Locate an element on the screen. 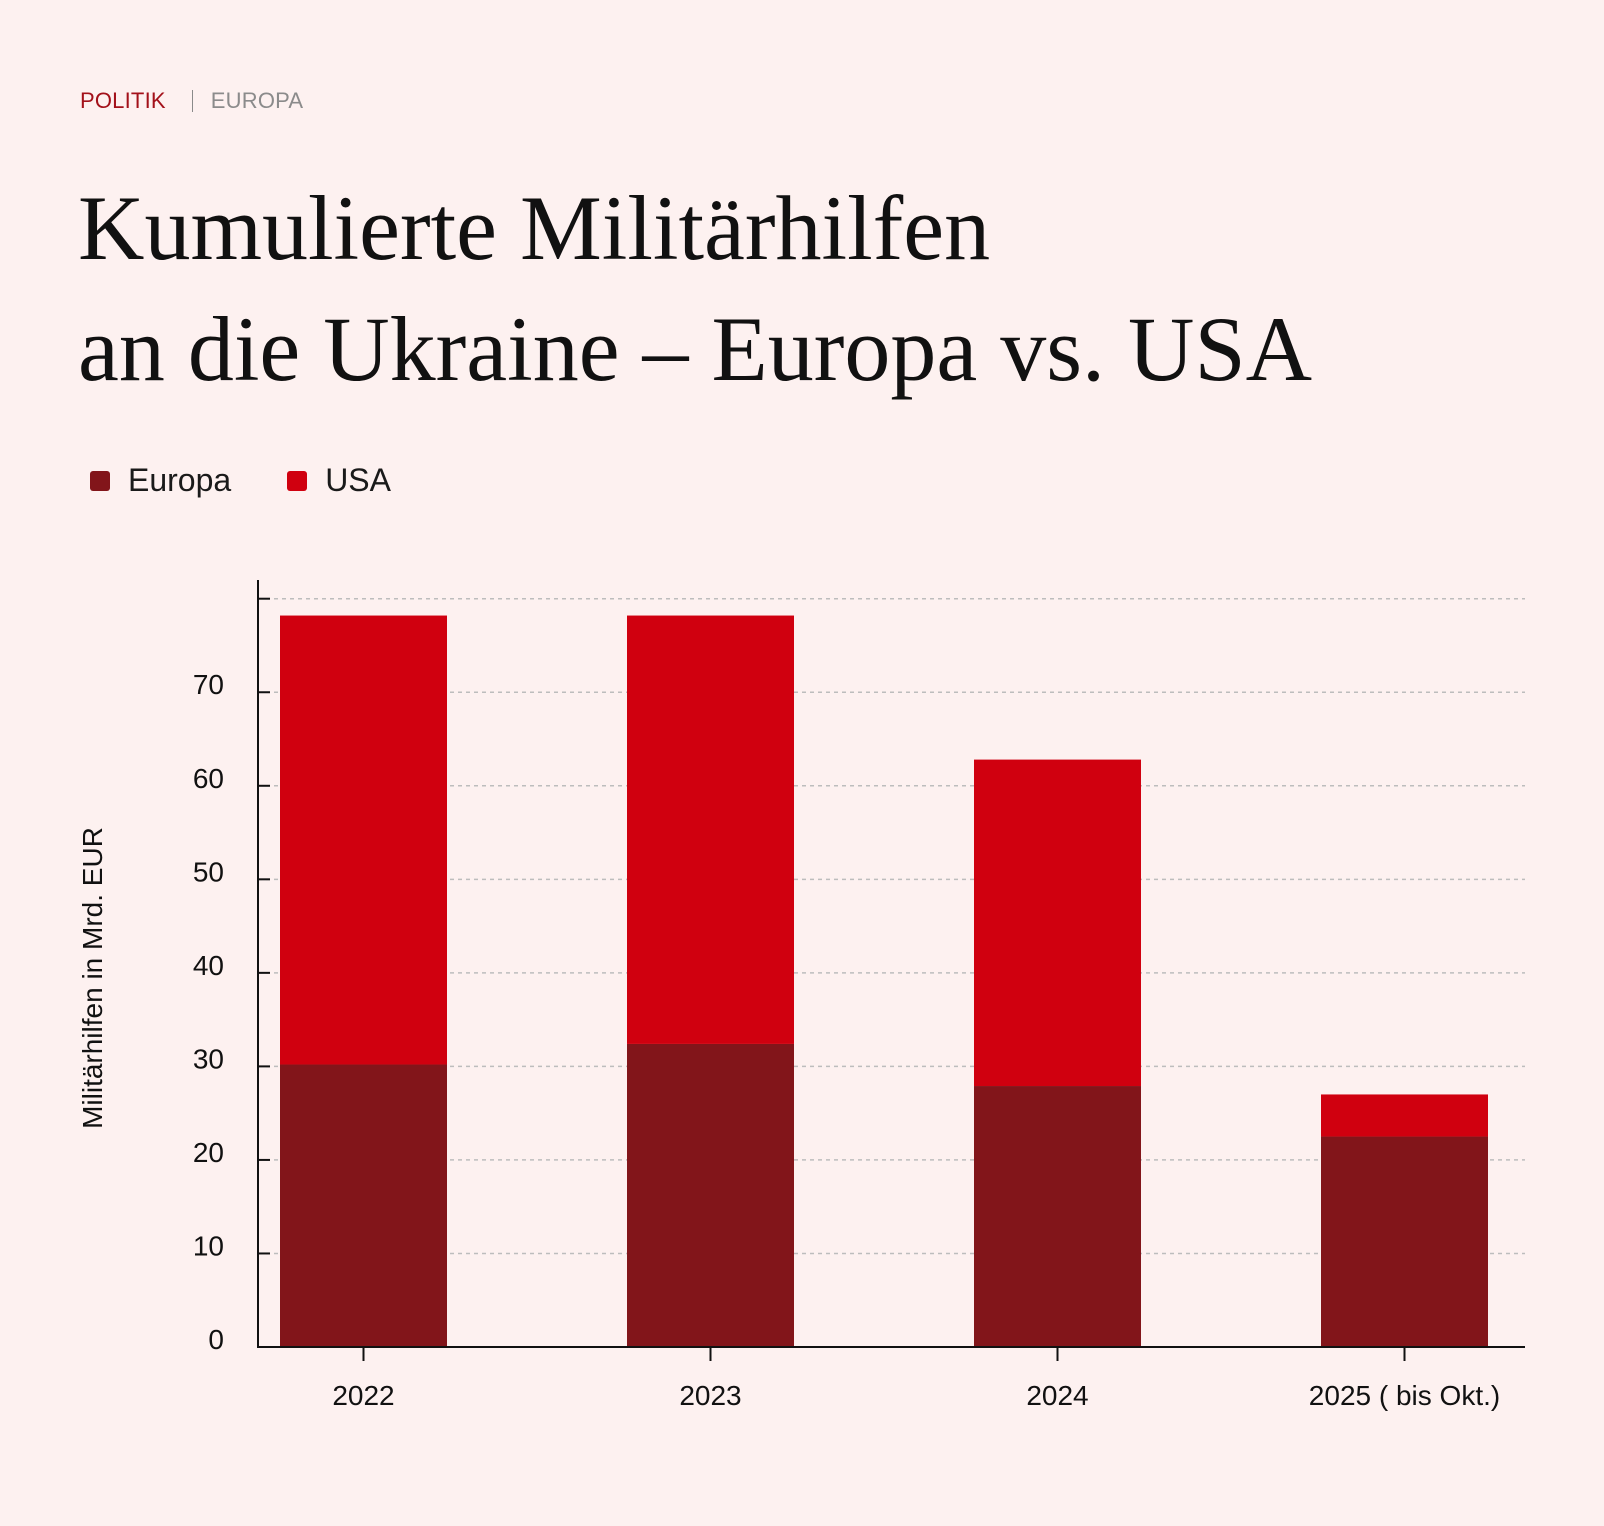 The height and width of the screenshot is (1526, 1604). x-tick-label-2: 2024 is located at coordinates (1057, 1395).